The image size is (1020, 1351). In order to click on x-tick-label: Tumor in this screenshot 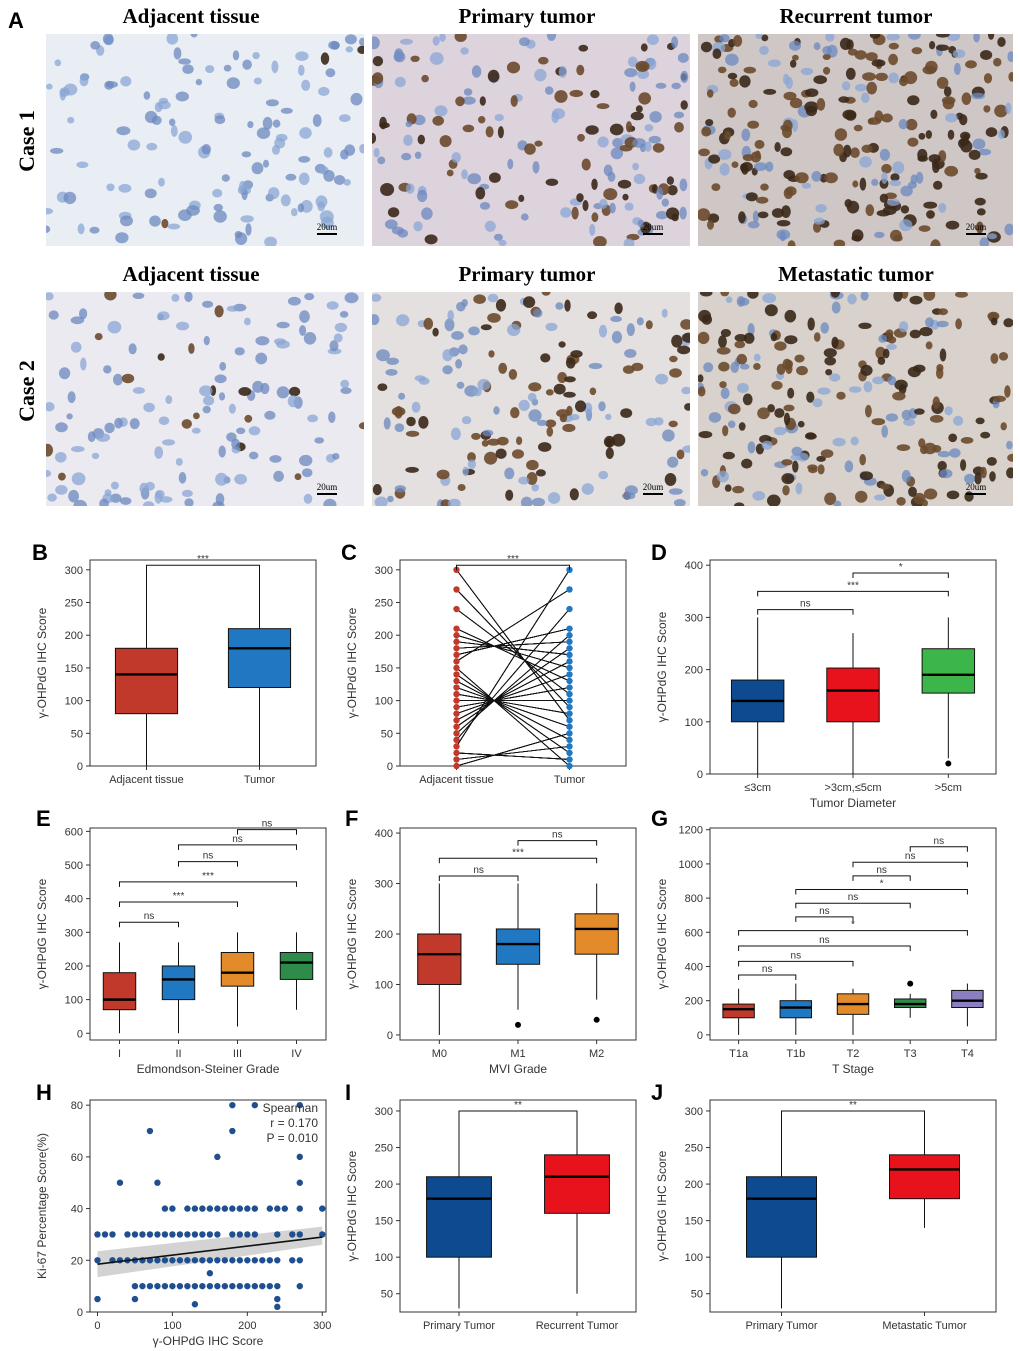, I will do `click(260, 780)`.